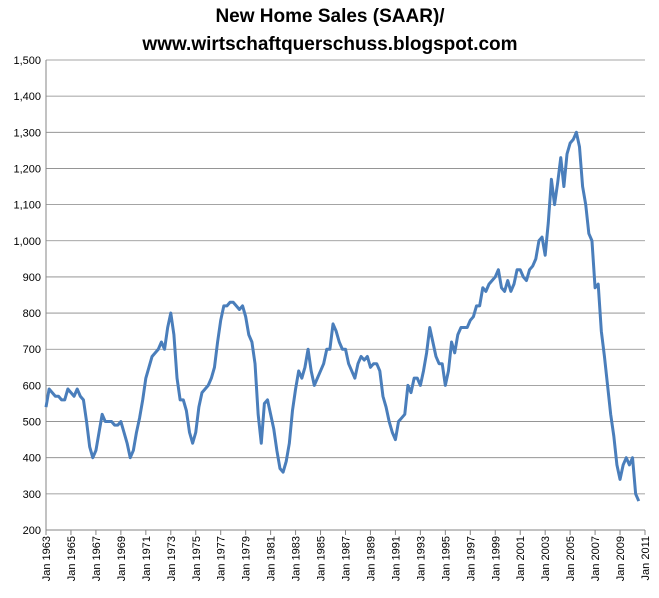  What do you see at coordinates (521, 558) in the screenshot?
I see `x-tick-label: Jan 2001` at bounding box center [521, 558].